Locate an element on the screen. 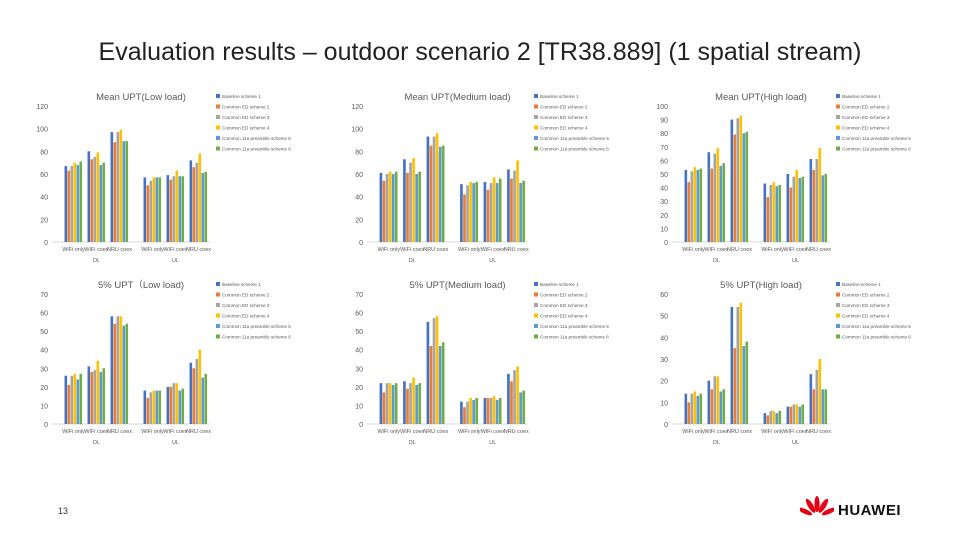  logo-text: HUAWEI is located at coordinates (869, 510).